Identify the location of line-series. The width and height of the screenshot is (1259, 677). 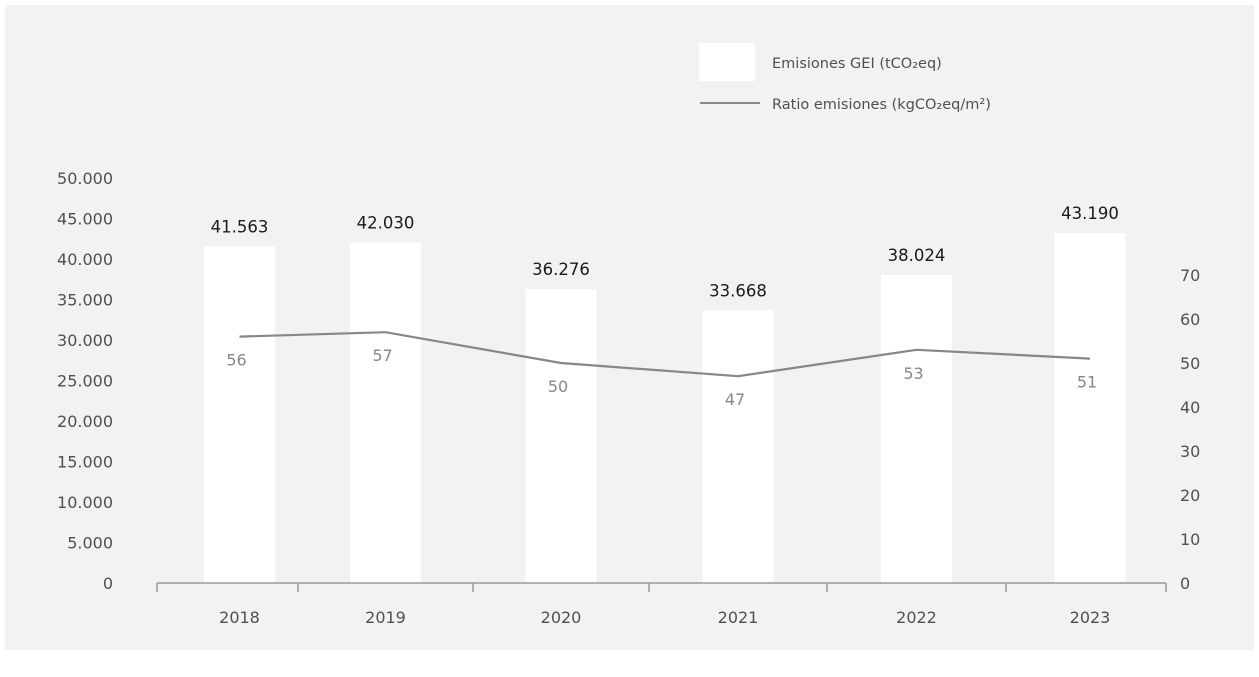
(665, 354).